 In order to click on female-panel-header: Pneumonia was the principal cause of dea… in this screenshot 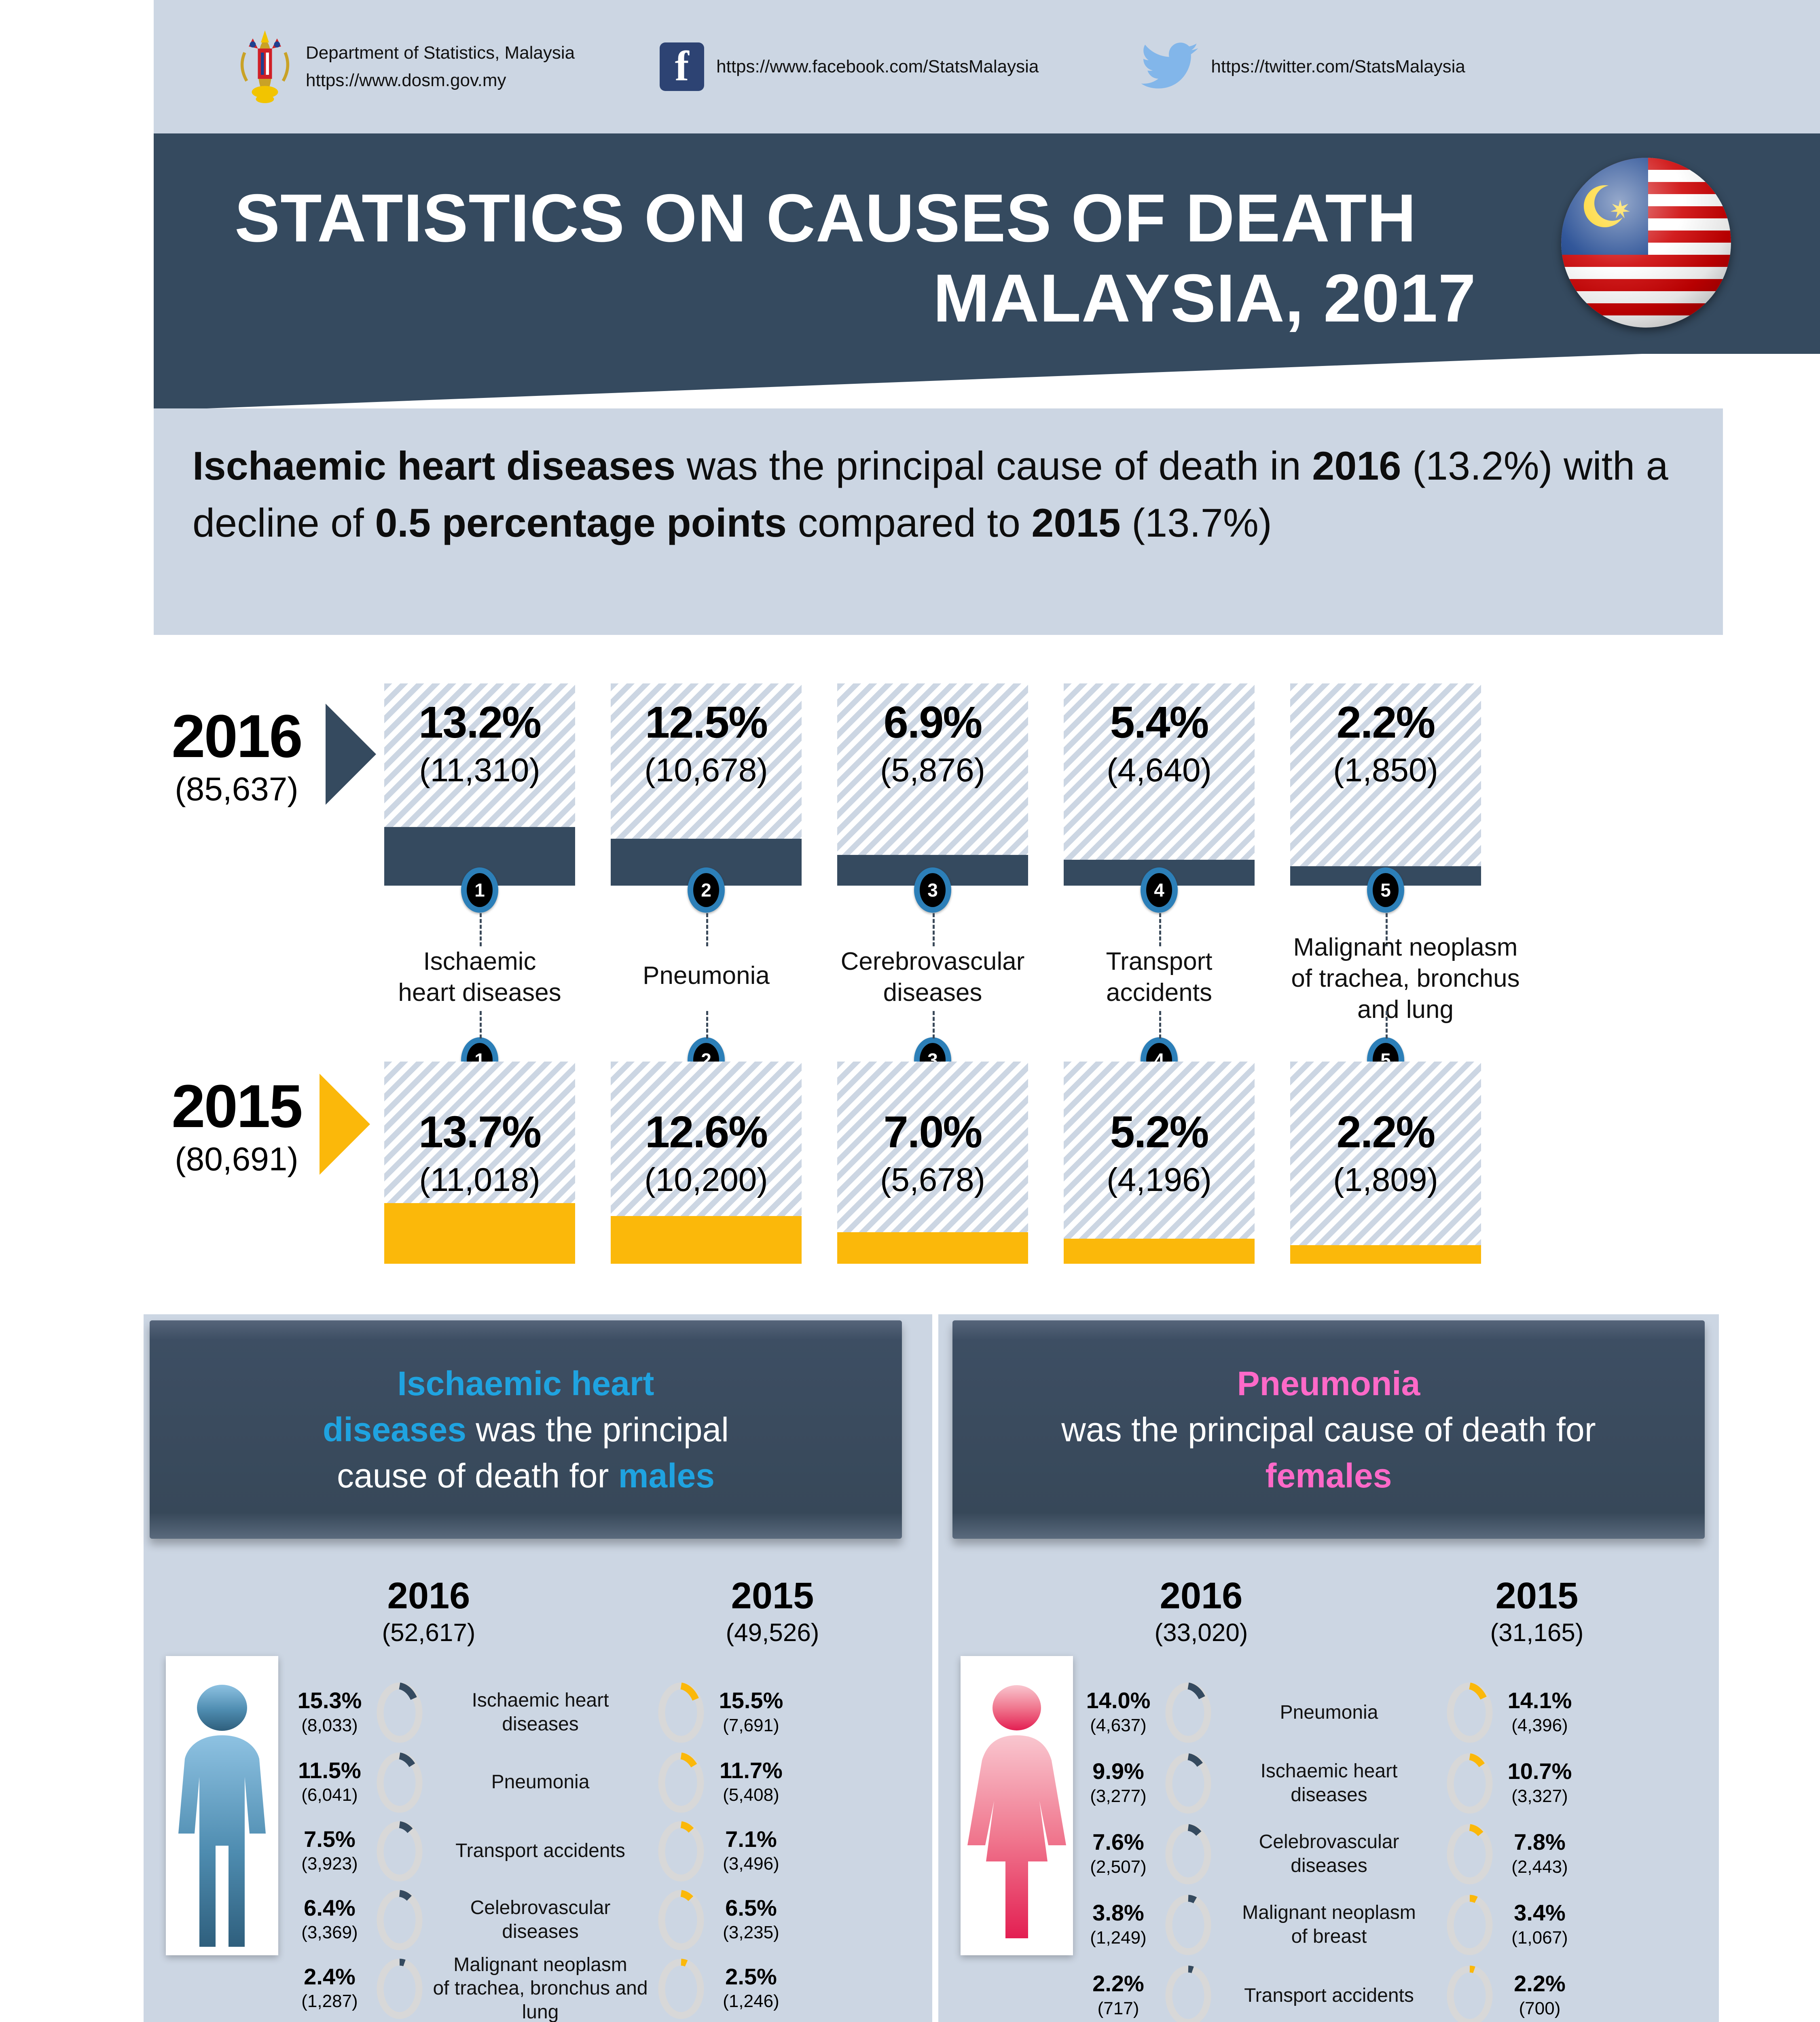, I will do `click(1328, 1429)`.